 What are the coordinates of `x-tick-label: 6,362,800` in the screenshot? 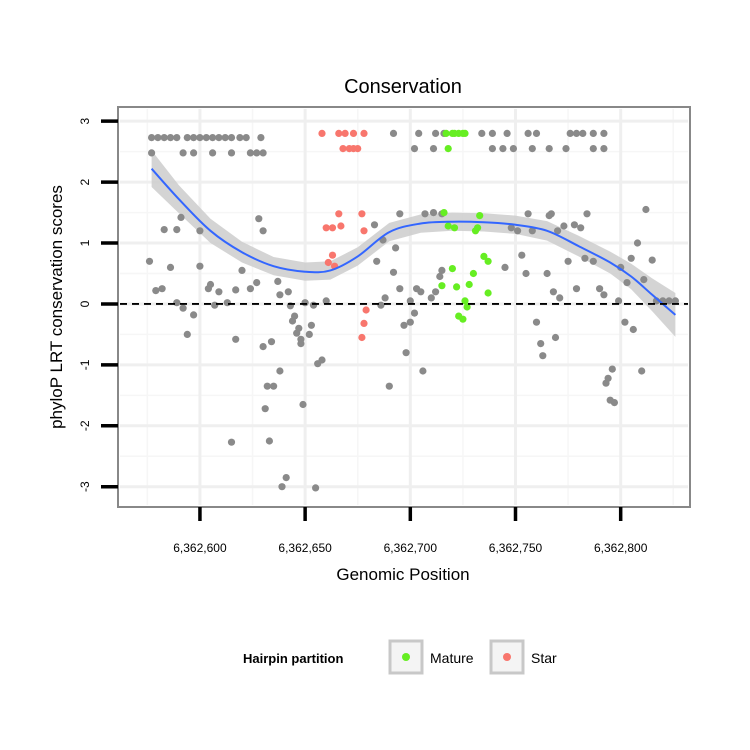 It's located at (621, 548).